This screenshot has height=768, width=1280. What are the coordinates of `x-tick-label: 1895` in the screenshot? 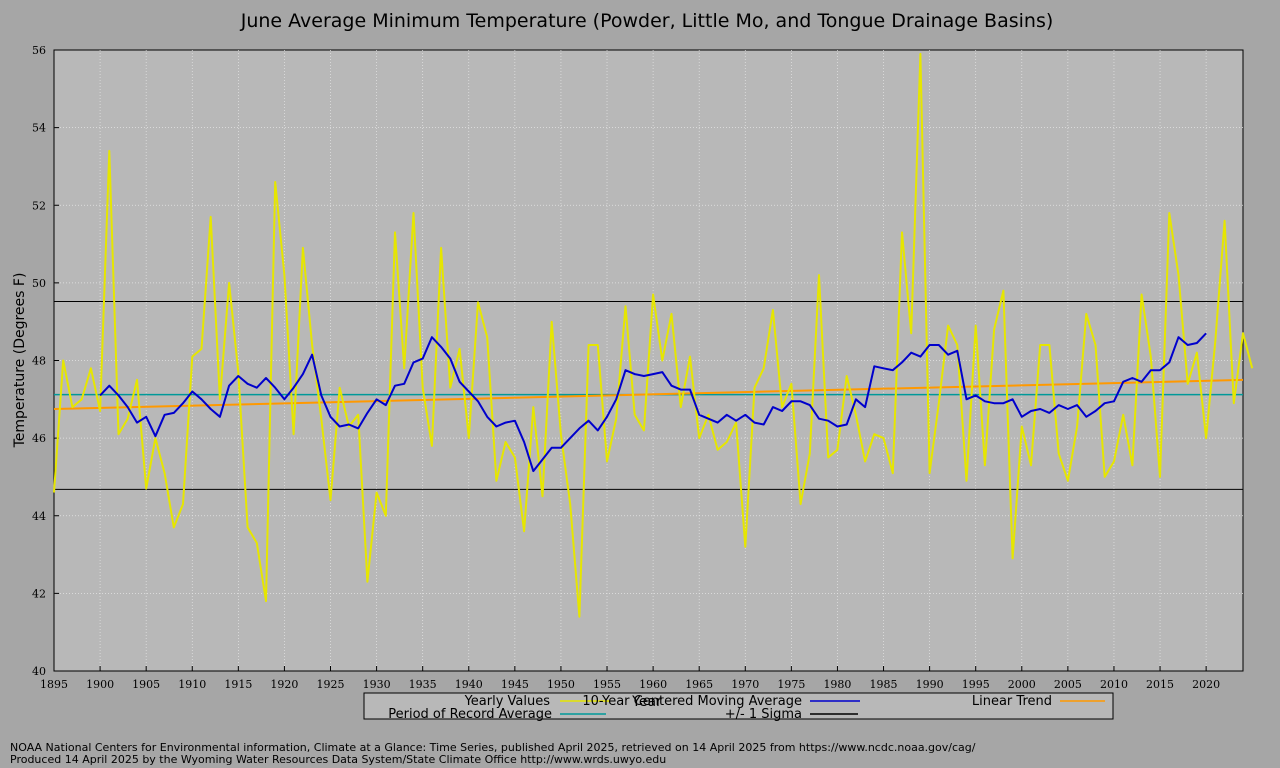 It's located at (54, 684).